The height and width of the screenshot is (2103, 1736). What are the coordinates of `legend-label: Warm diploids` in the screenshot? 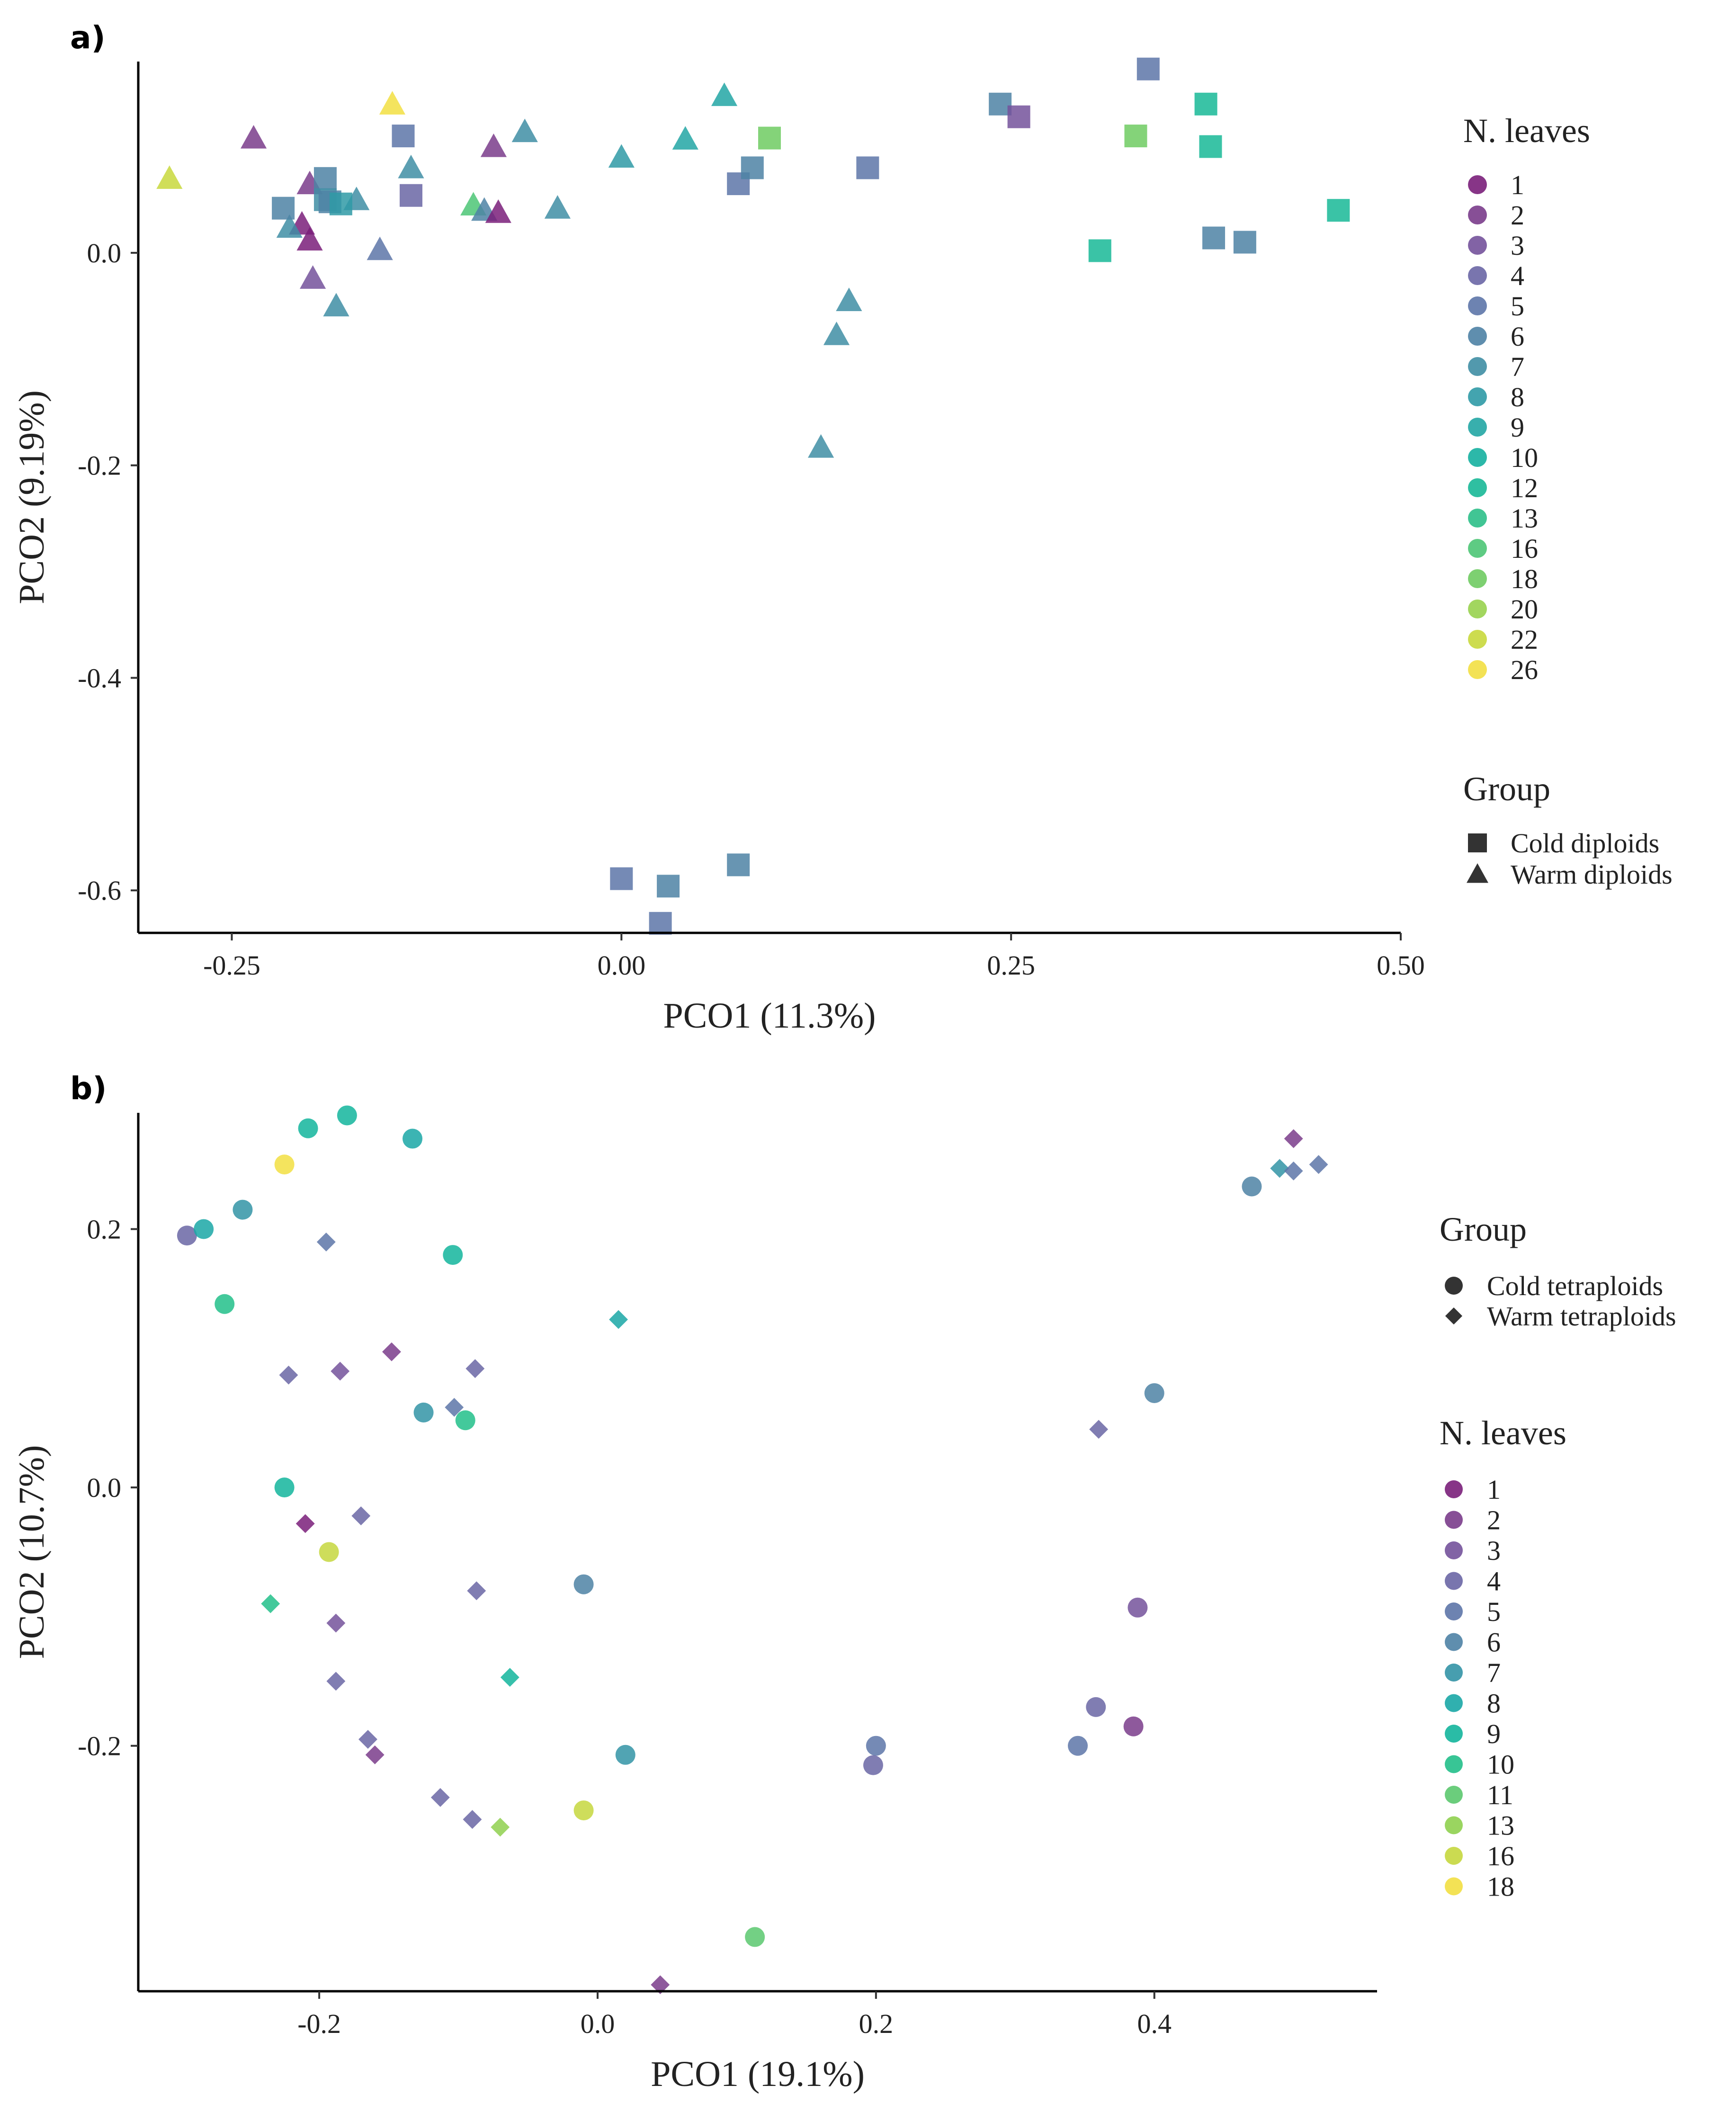 It's located at (1592, 874).